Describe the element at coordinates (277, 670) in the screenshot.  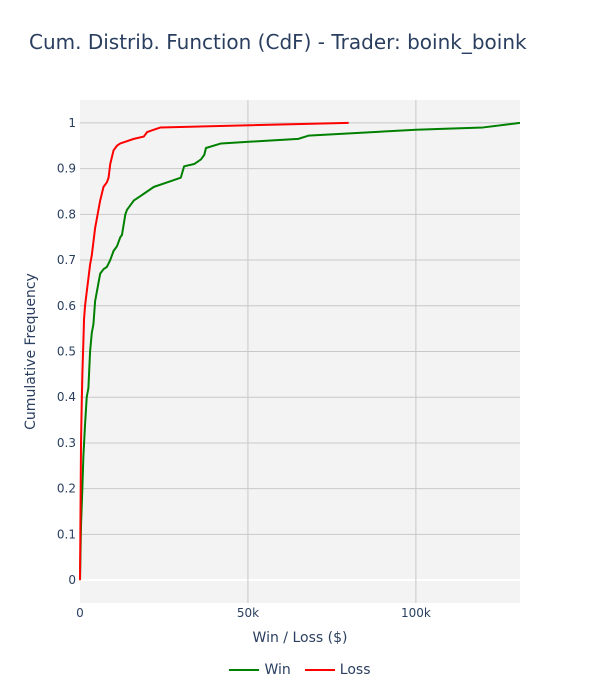
I see `legend-label: Win` at that location.